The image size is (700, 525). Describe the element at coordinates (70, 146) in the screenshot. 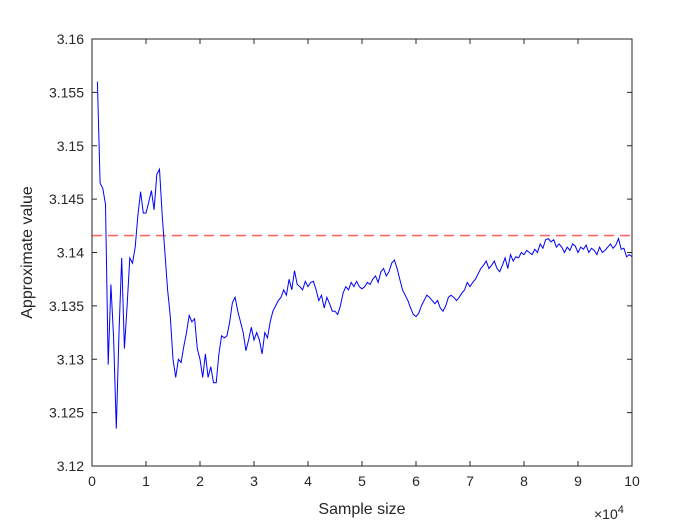

I see `y-tick-label: 3.15` at that location.